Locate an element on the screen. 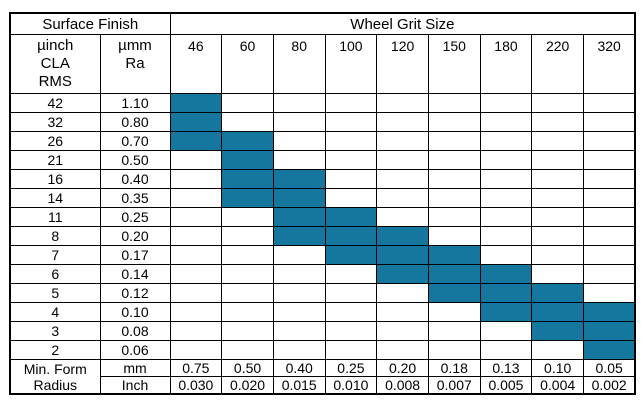 This screenshot has height=409, width=643. table-row: 3 0.08 is located at coordinates (322, 331).